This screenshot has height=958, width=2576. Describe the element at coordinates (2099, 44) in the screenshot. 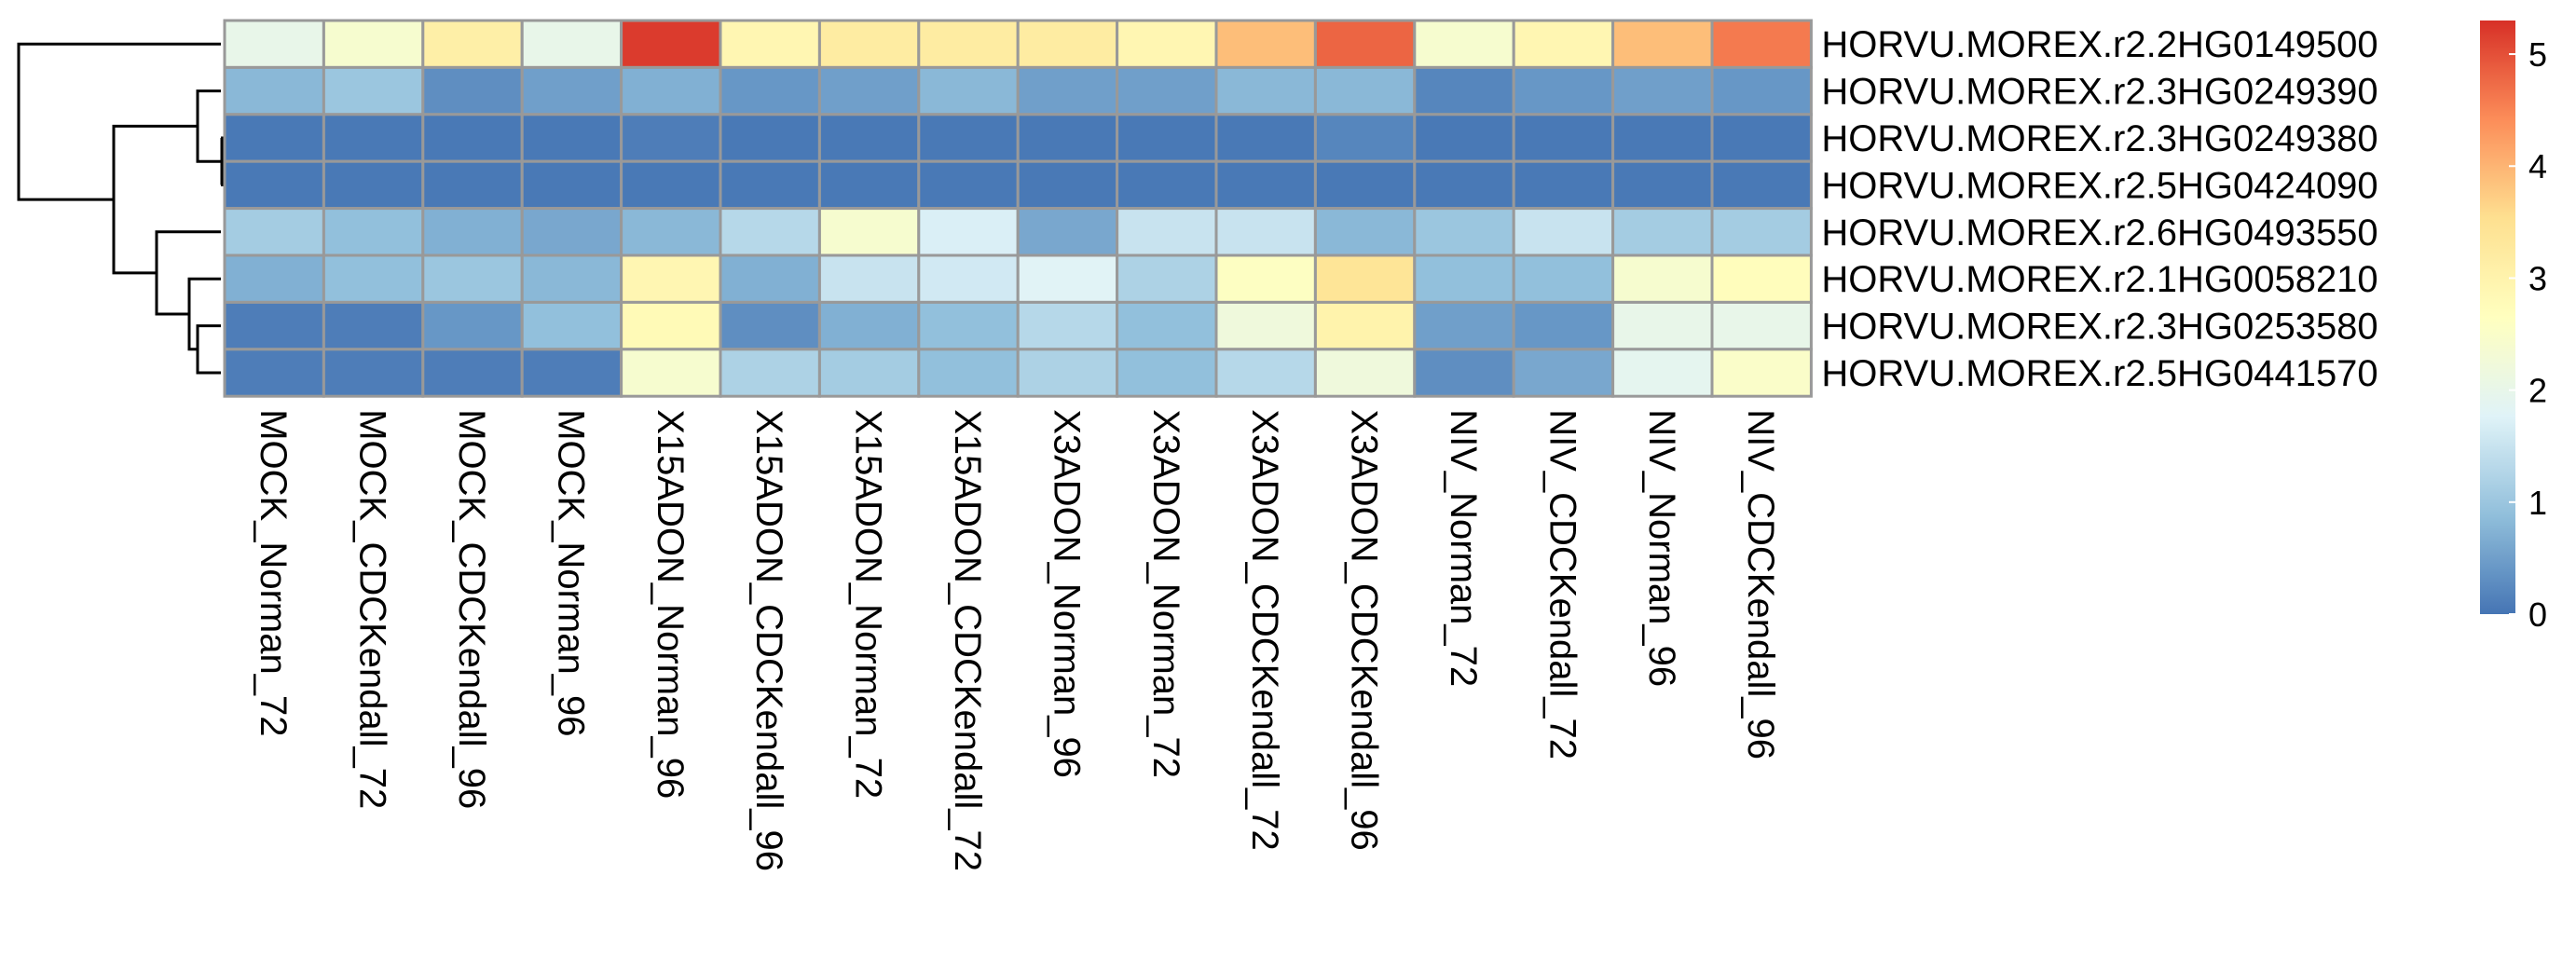

I see `row-label: HORVU.MOREX.r2.2HG0149500` at that location.